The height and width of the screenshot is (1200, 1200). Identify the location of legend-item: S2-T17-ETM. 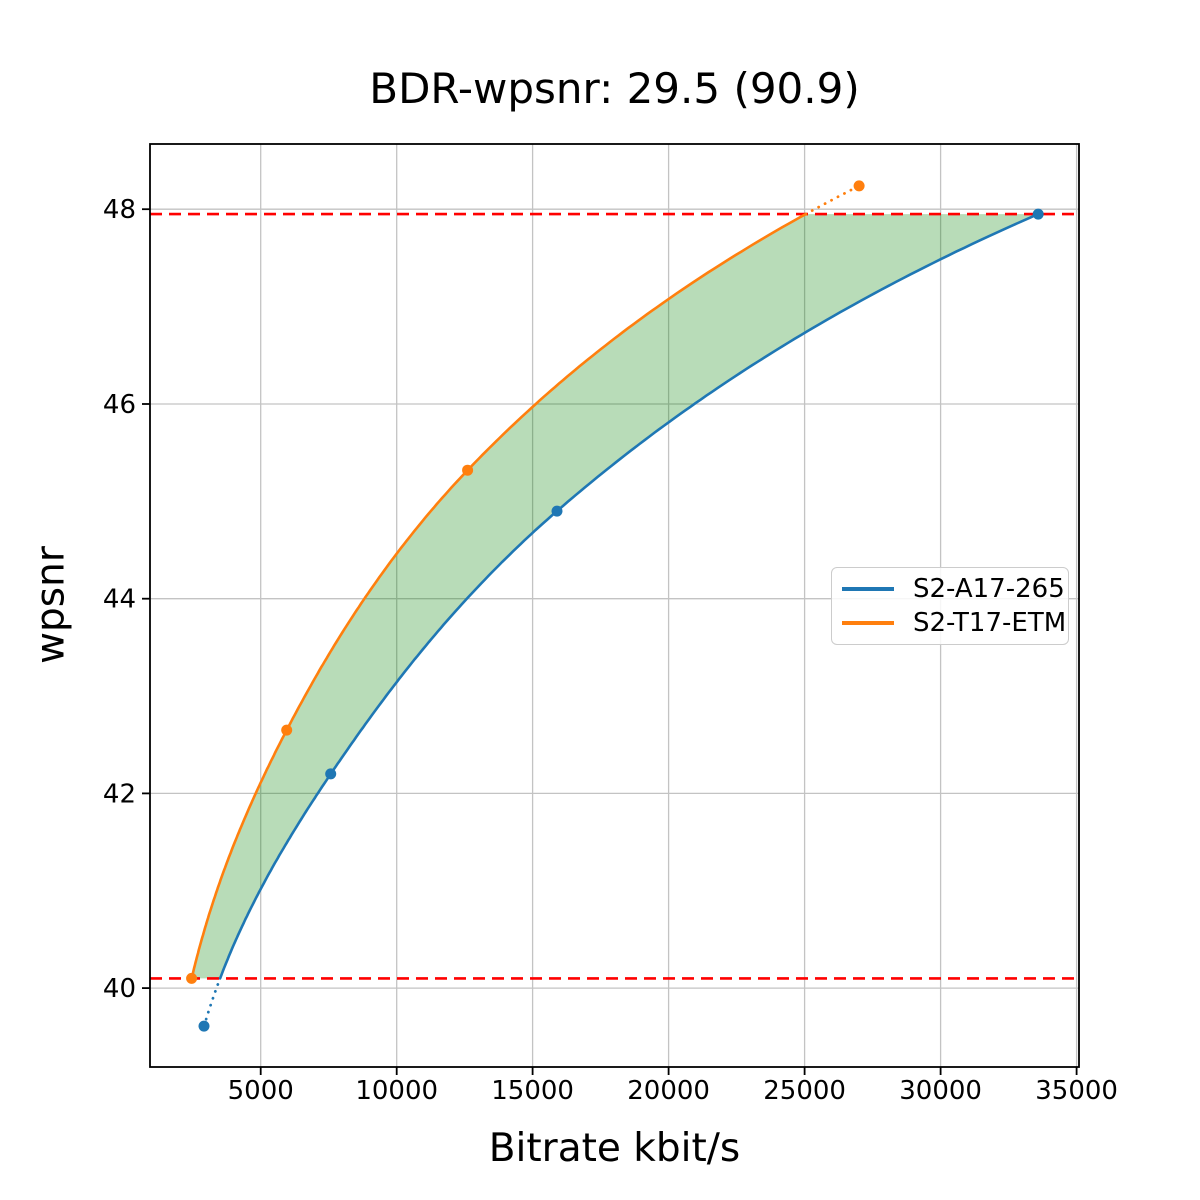
(950, 623).